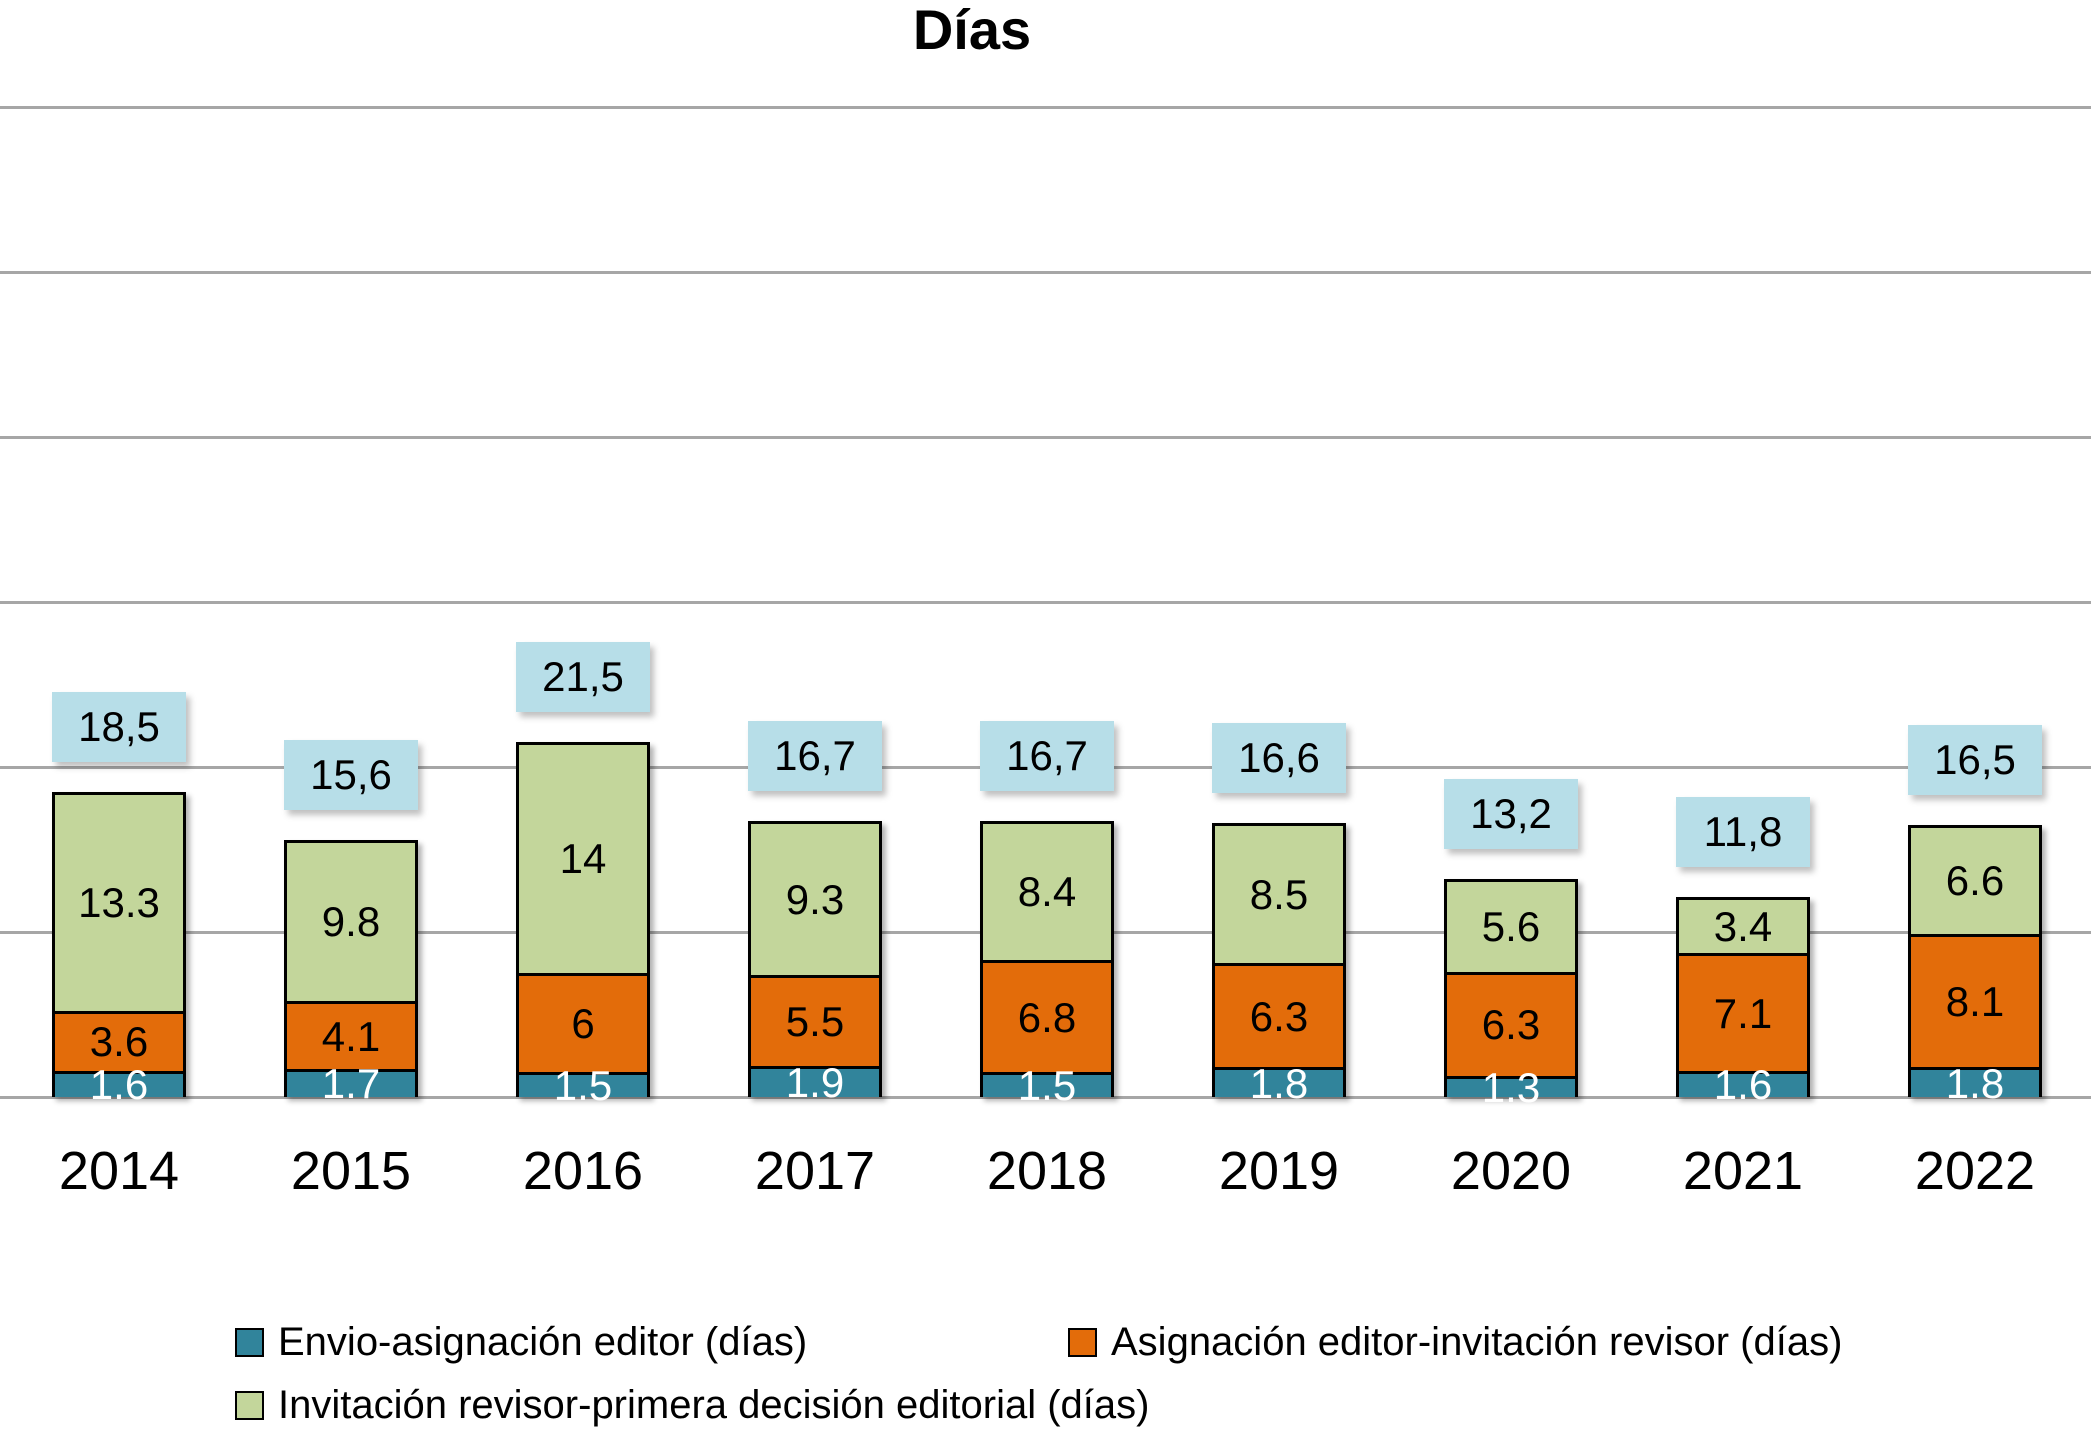 This screenshot has height=1433, width=2091. I want to click on year-label-2016: 2016, so click(583, 1171).